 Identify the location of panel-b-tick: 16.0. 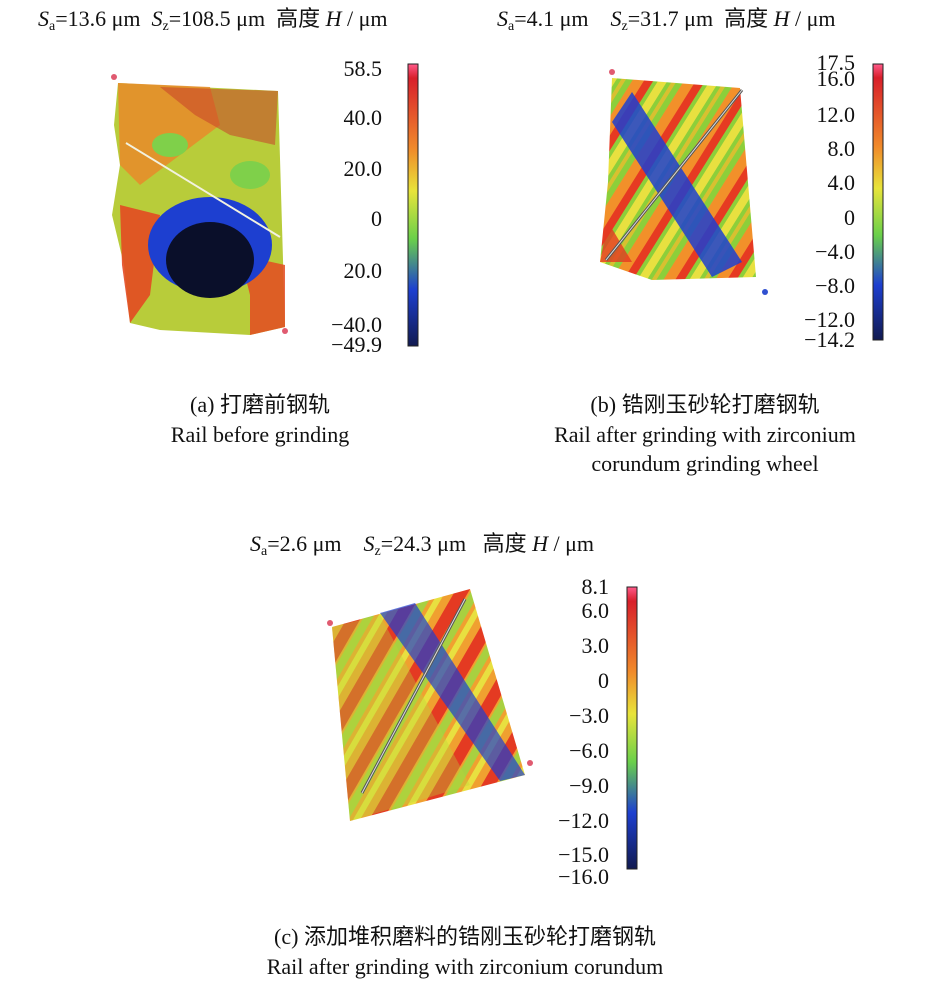
(836, 78).